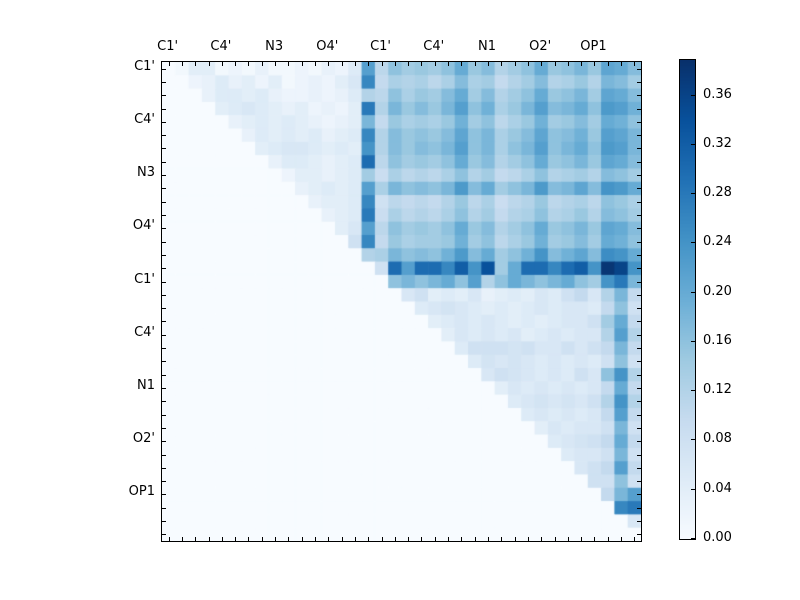  I want to click on colorbar-tick-label: 0.36, so click(717, 94).